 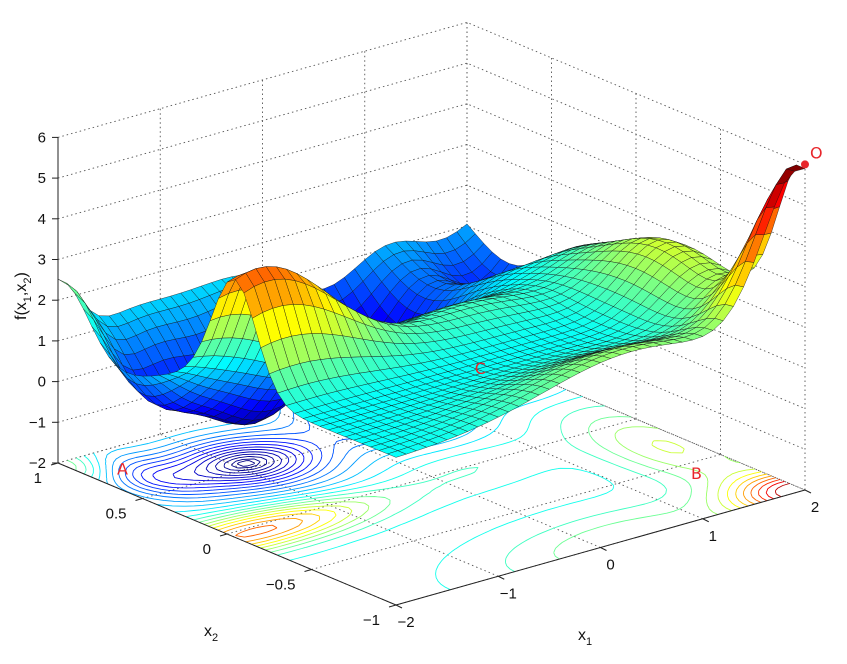 What do you see at coordinates (42, 178) in the screenshot?
I see `z-tick-label-7: 5` at bounding box center [42, 178].